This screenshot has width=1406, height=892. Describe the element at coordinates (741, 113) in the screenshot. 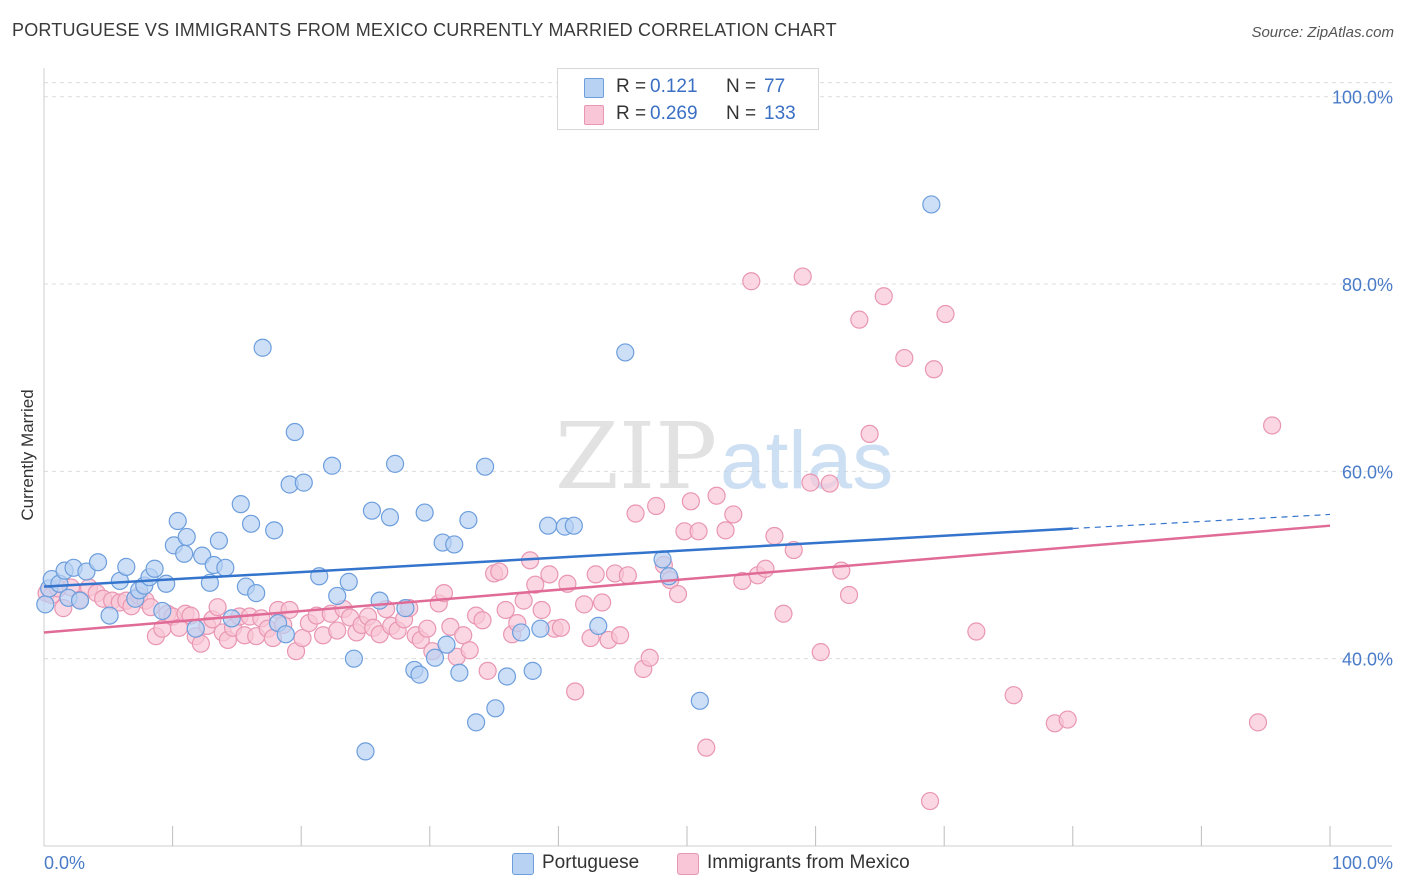

I see `legend-n-label: N =` at that location.